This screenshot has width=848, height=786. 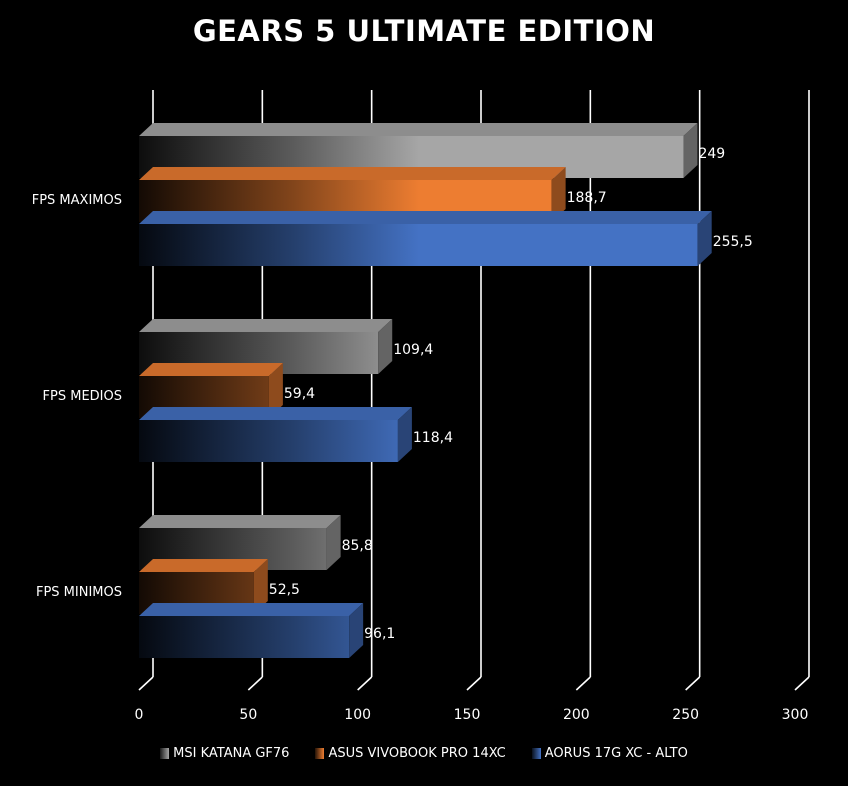 I want to click on data-label: 52,5, so click(x=284, y=590).